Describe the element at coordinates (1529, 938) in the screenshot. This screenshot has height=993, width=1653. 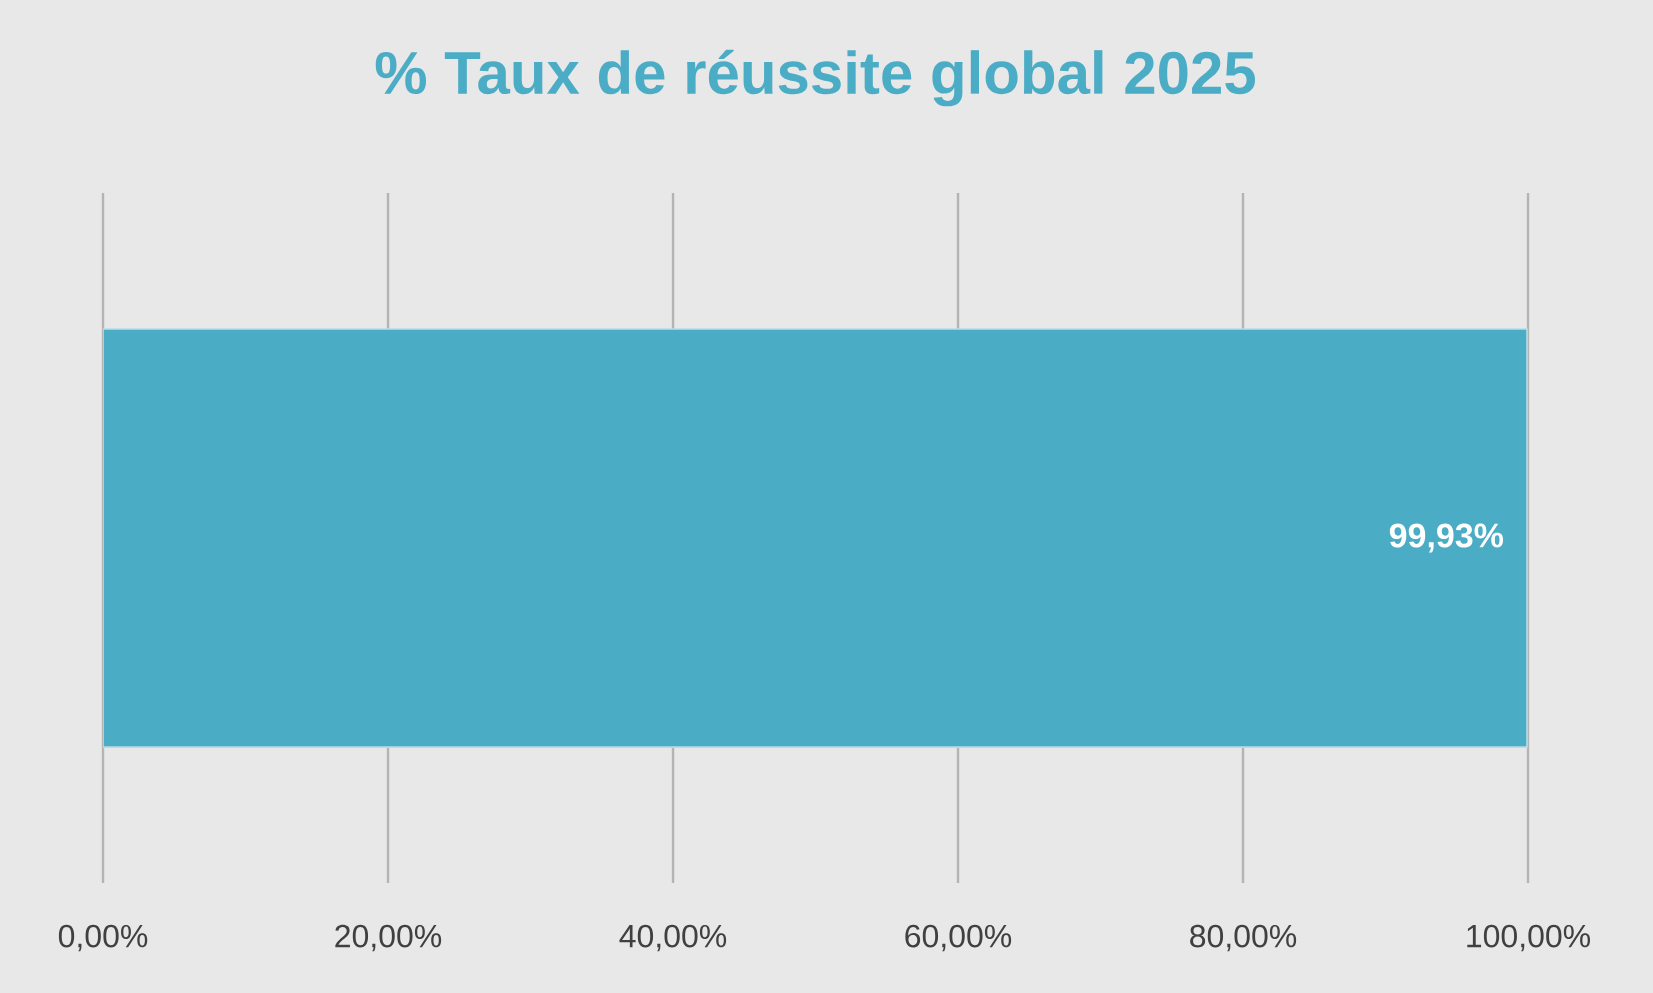
I see `x-tick-label: 100,00%` at that location.